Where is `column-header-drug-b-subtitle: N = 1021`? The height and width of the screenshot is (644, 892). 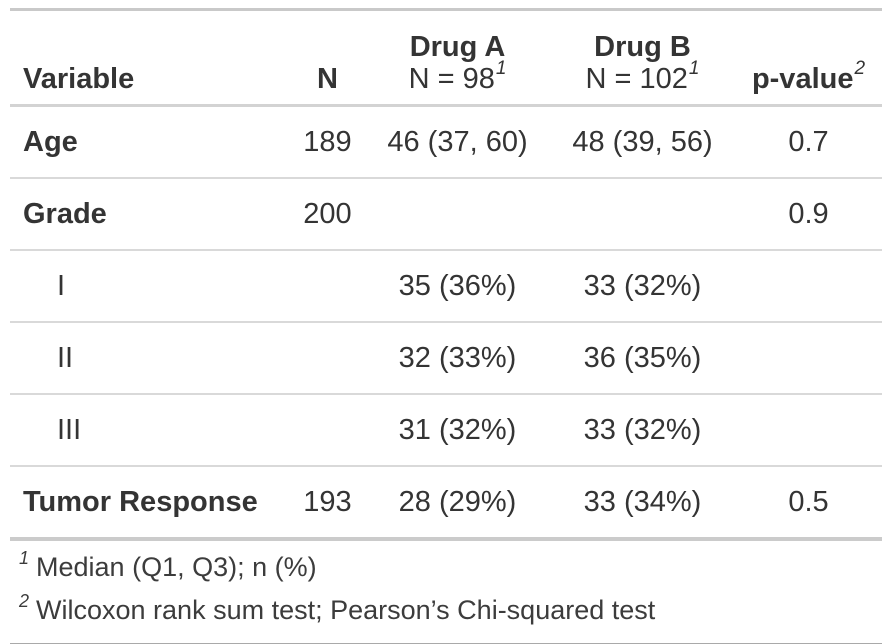 column-header-drug-b-subtitle: N = 1021 is located at coordinates (642, 76).